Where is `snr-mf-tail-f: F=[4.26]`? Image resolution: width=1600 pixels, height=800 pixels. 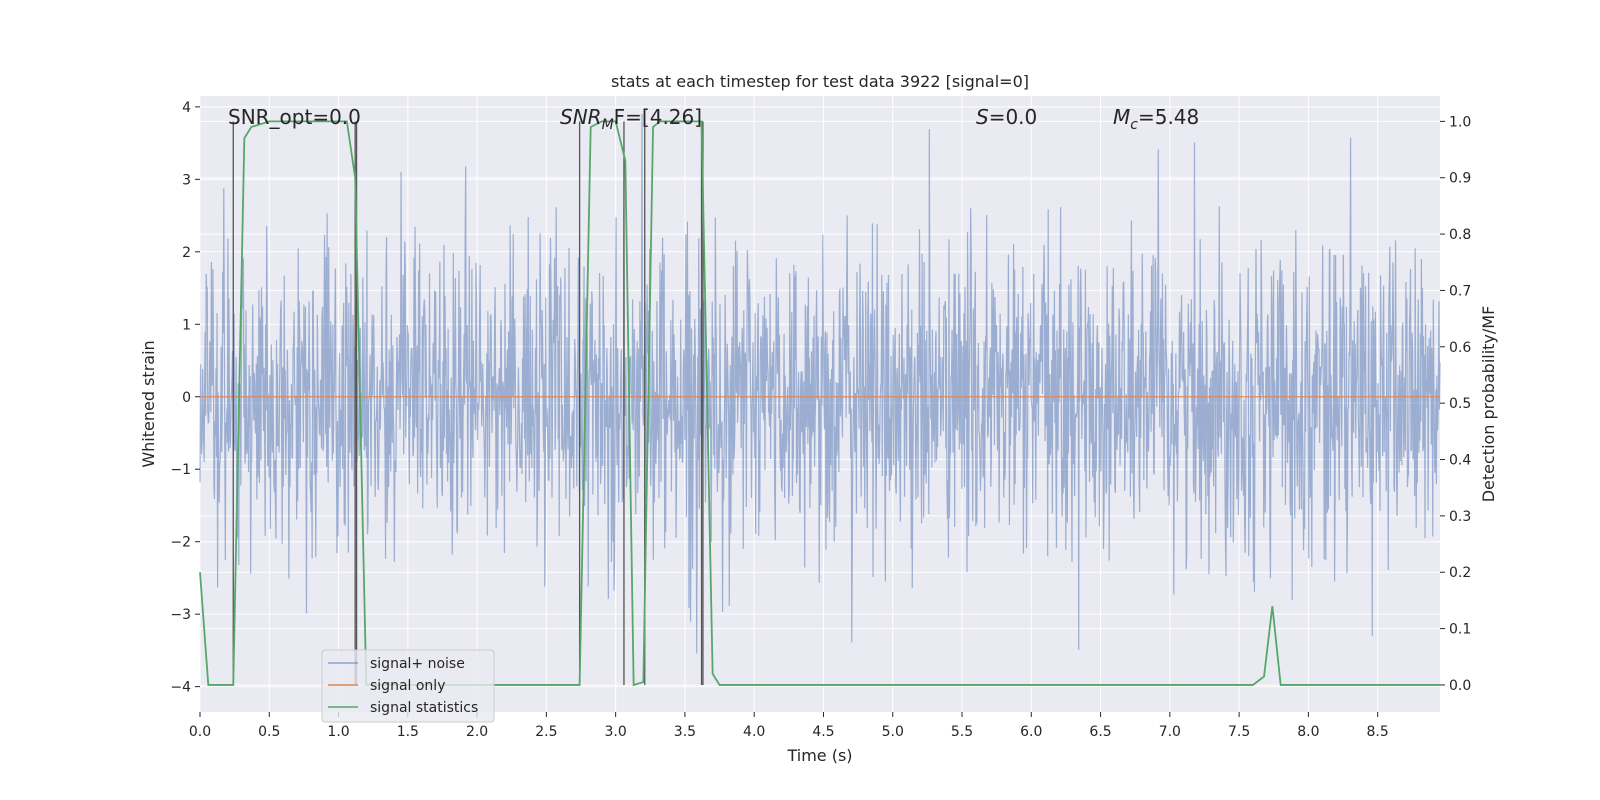 snr-mf-tail-f: F=[4.26] is located at coordinates (658, 117).